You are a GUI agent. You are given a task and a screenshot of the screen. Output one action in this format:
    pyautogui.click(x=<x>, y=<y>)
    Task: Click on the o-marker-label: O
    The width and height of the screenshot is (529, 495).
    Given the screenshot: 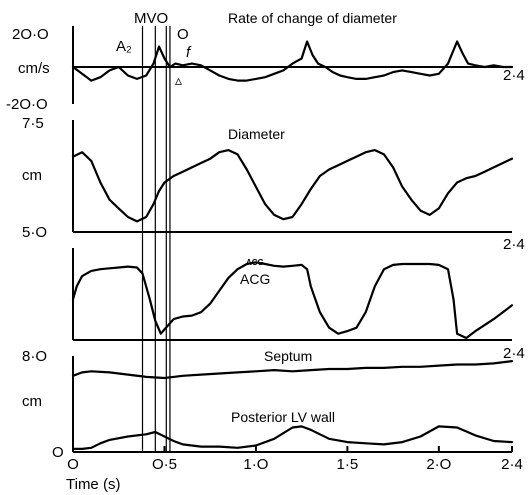 What is the action you would take?
    pyautogui.click(x=183, y=34)
    